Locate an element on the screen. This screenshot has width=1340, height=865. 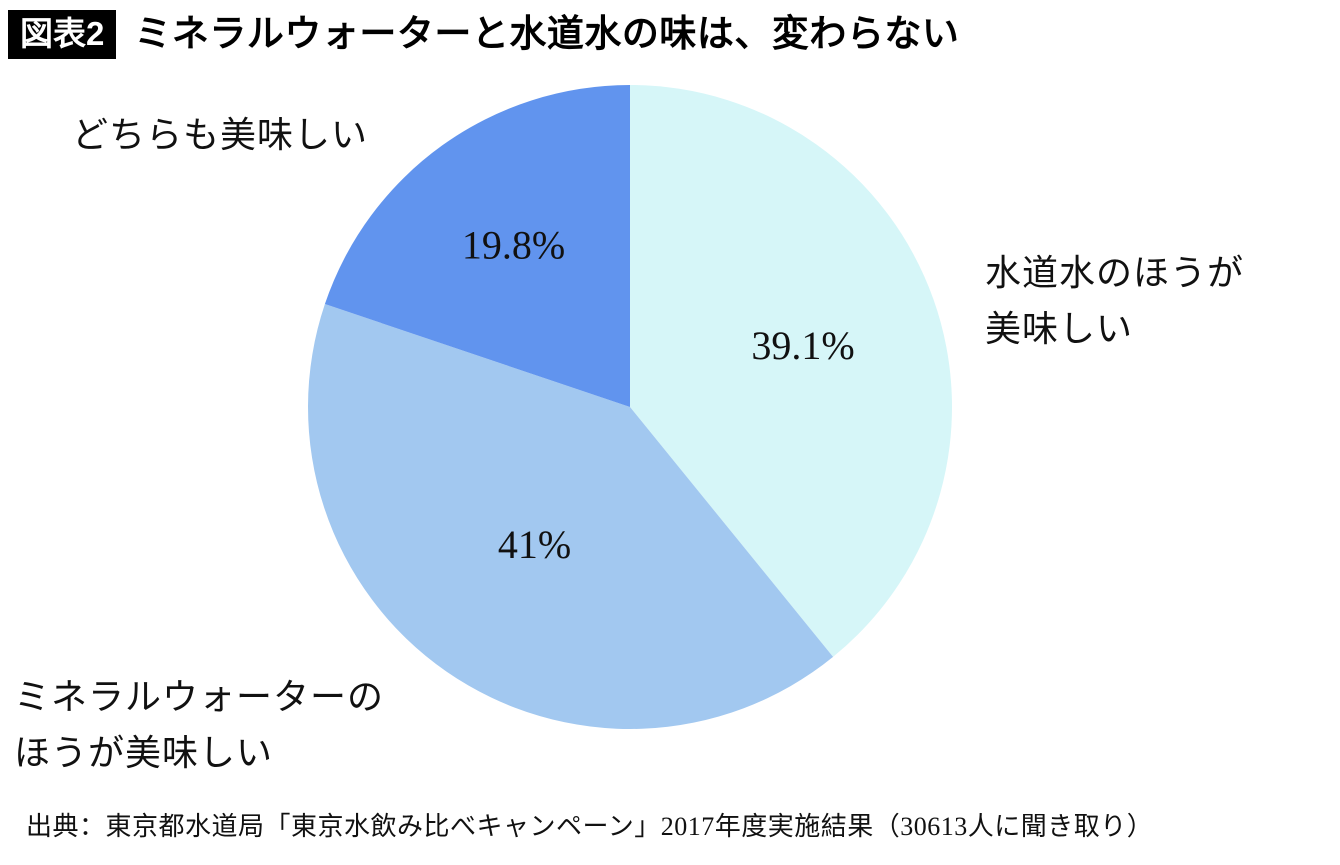
slice-label-mineral-water: ミネラルウォーターの ほうが美味しい is located at coordinates (199, 726).